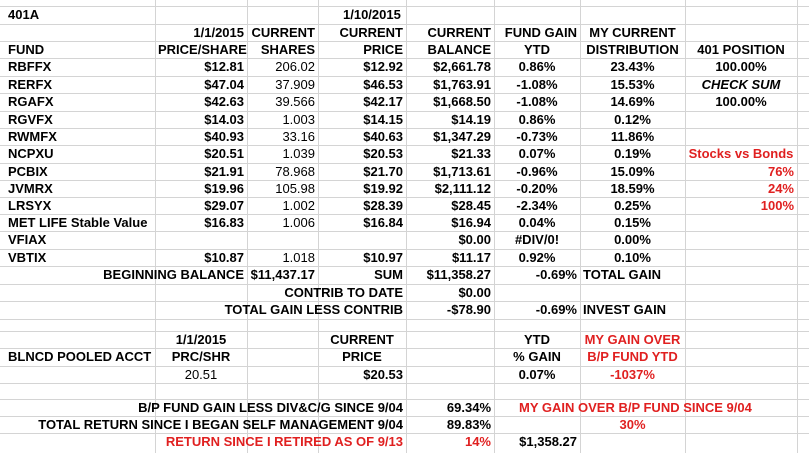 The width and height of the screenshot is (809, 453). Describe the element at coordinates (537, 136) in the screenshot. I see `ytd-cell: -0.73%` at that location.